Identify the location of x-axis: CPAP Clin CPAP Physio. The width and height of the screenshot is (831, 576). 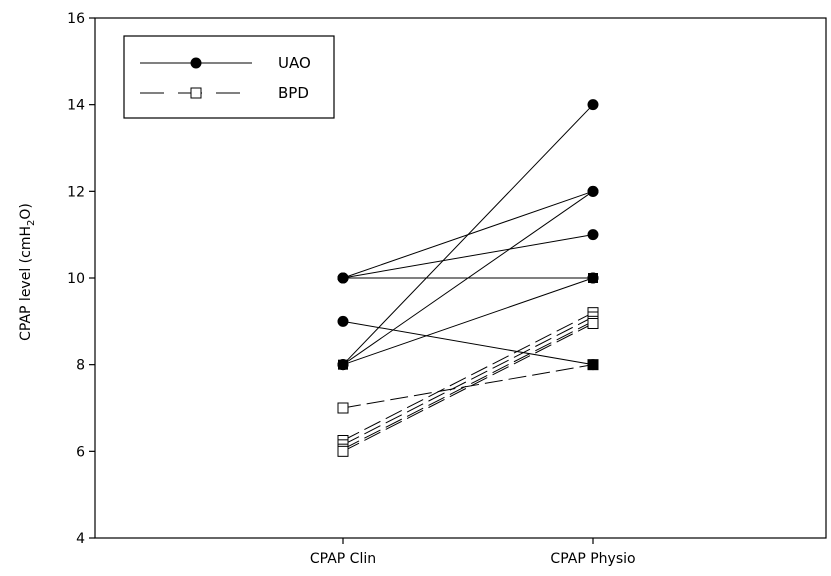
(473, 552).